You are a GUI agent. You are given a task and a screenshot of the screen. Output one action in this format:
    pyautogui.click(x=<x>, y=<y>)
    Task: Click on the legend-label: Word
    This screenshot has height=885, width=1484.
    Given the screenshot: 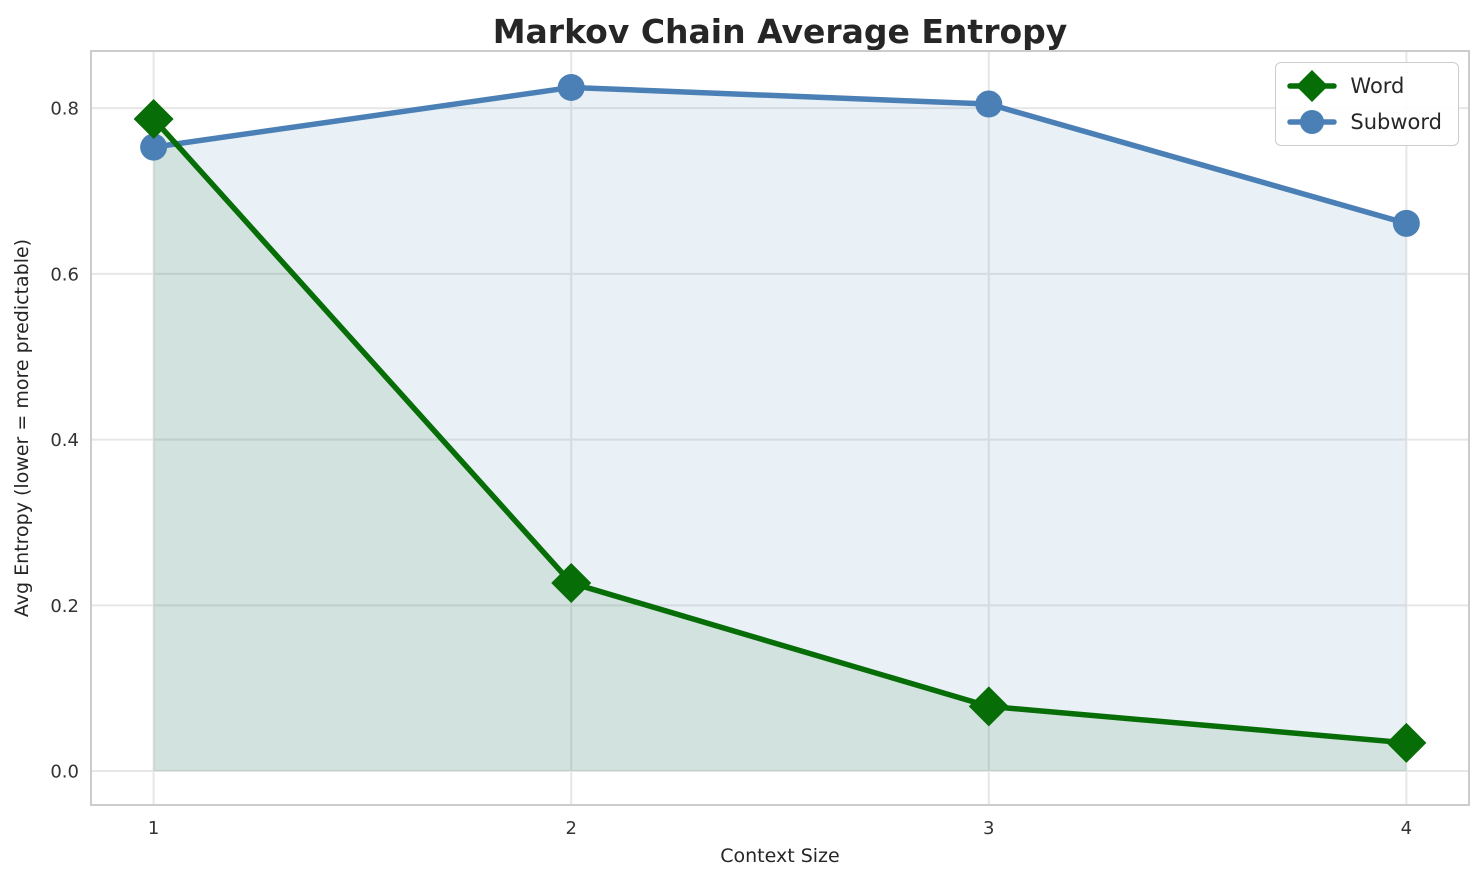 What is the action you would take?
    pyautogui.click(x=1377, y=86)
    